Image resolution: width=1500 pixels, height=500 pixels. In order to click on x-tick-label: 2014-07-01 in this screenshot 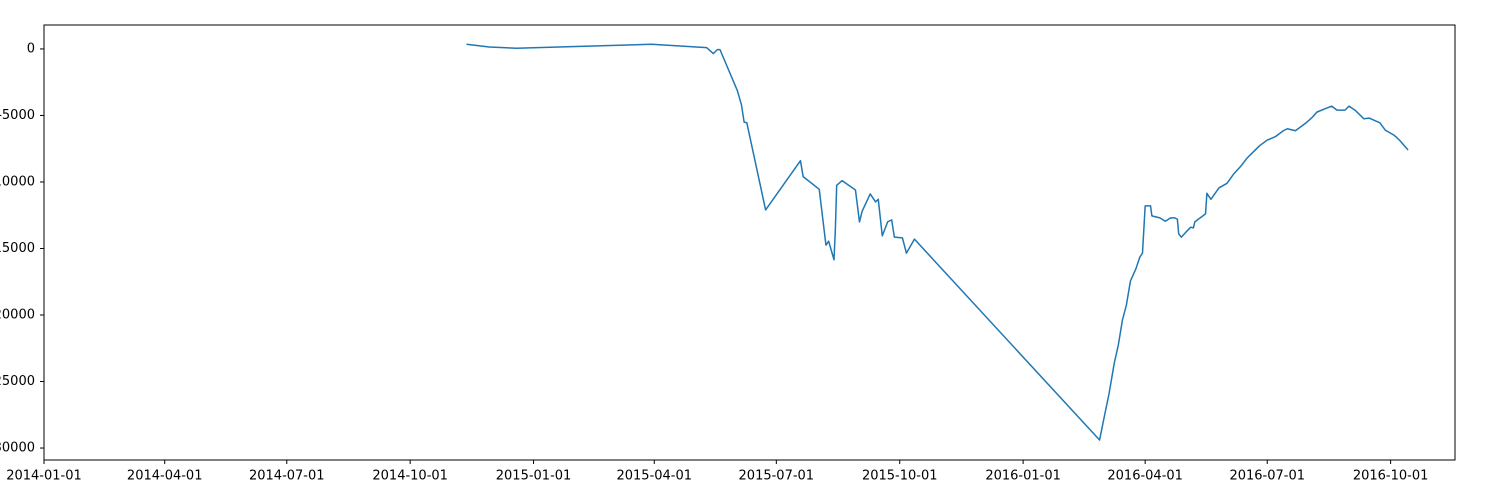, I will do `click(287, 476)`.